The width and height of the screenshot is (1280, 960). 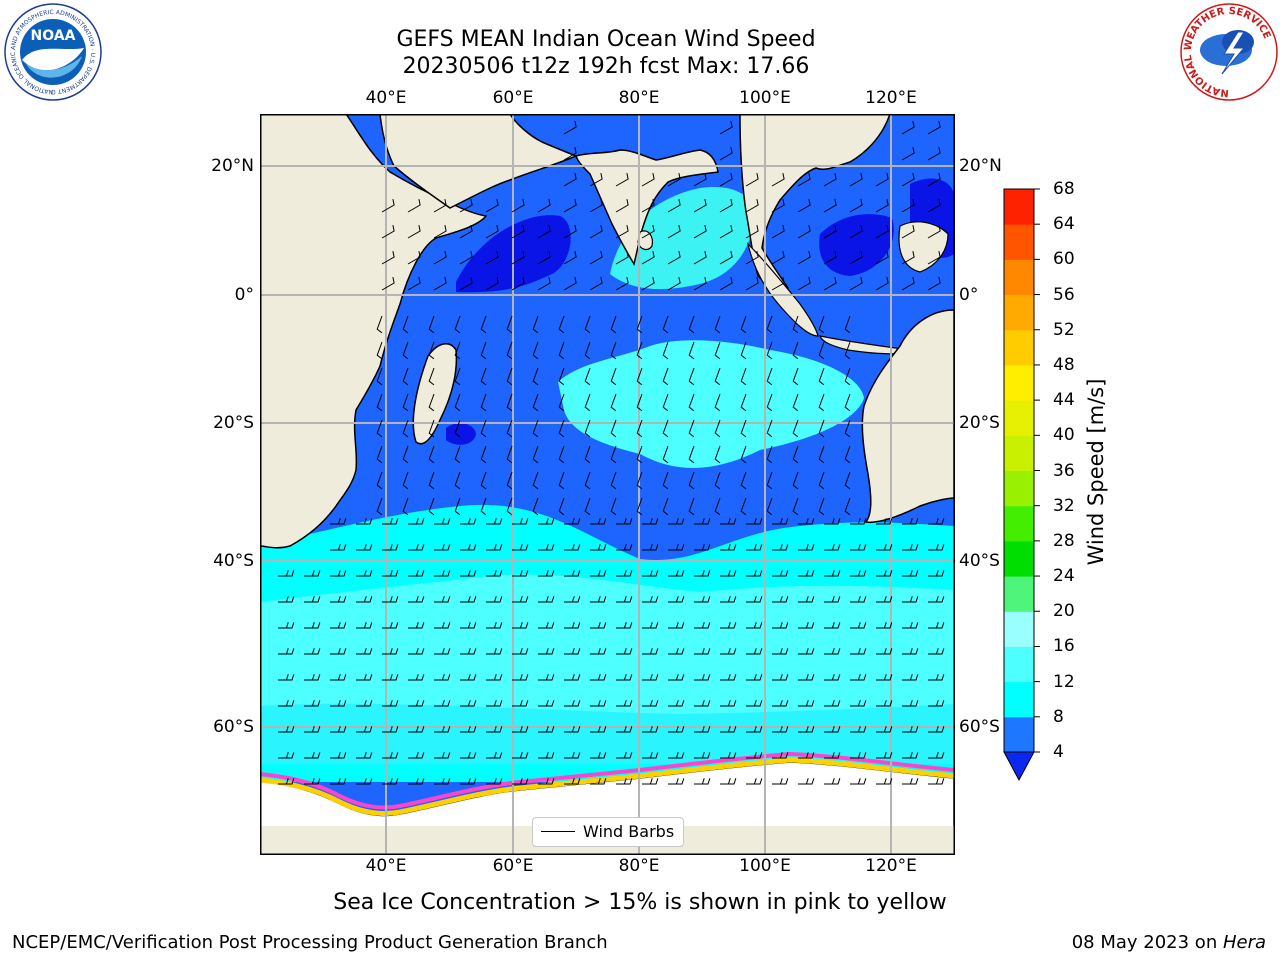 I want to click on lat-label-left-20s: 20°S, so click(x=233, y=423).